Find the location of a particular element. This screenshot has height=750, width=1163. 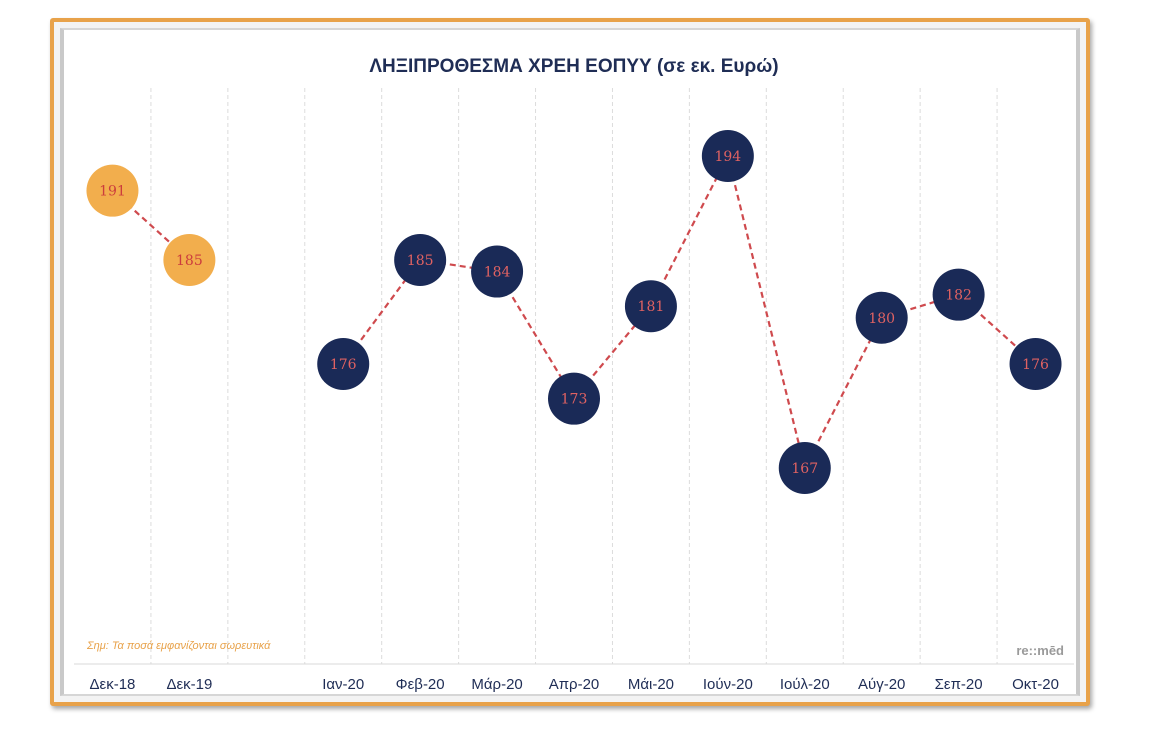

data-label: 182 is located at coordinates (958, 296).